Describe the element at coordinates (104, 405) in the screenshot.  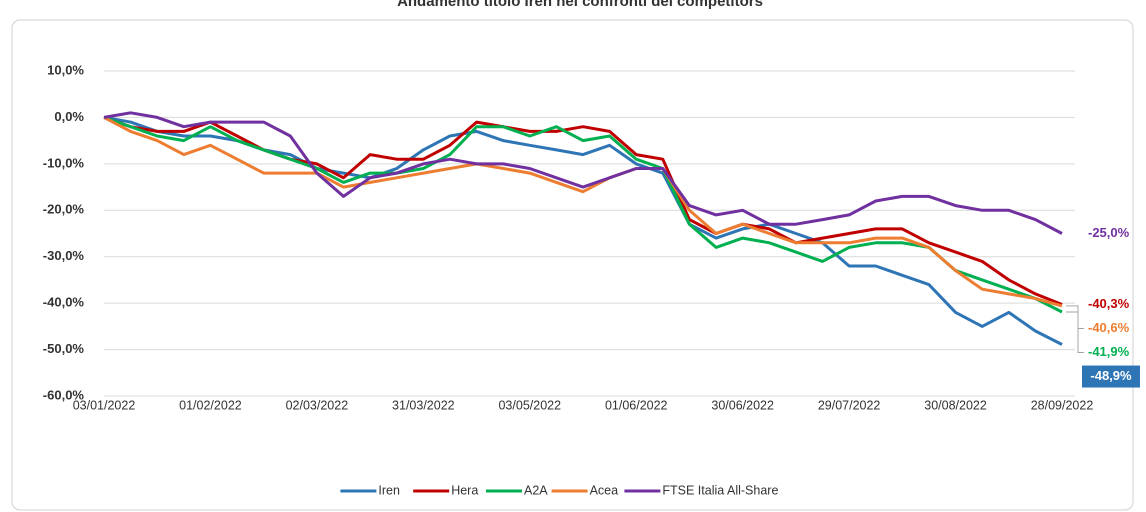
I see `x-tick-label: 03/01/2022` at that location.